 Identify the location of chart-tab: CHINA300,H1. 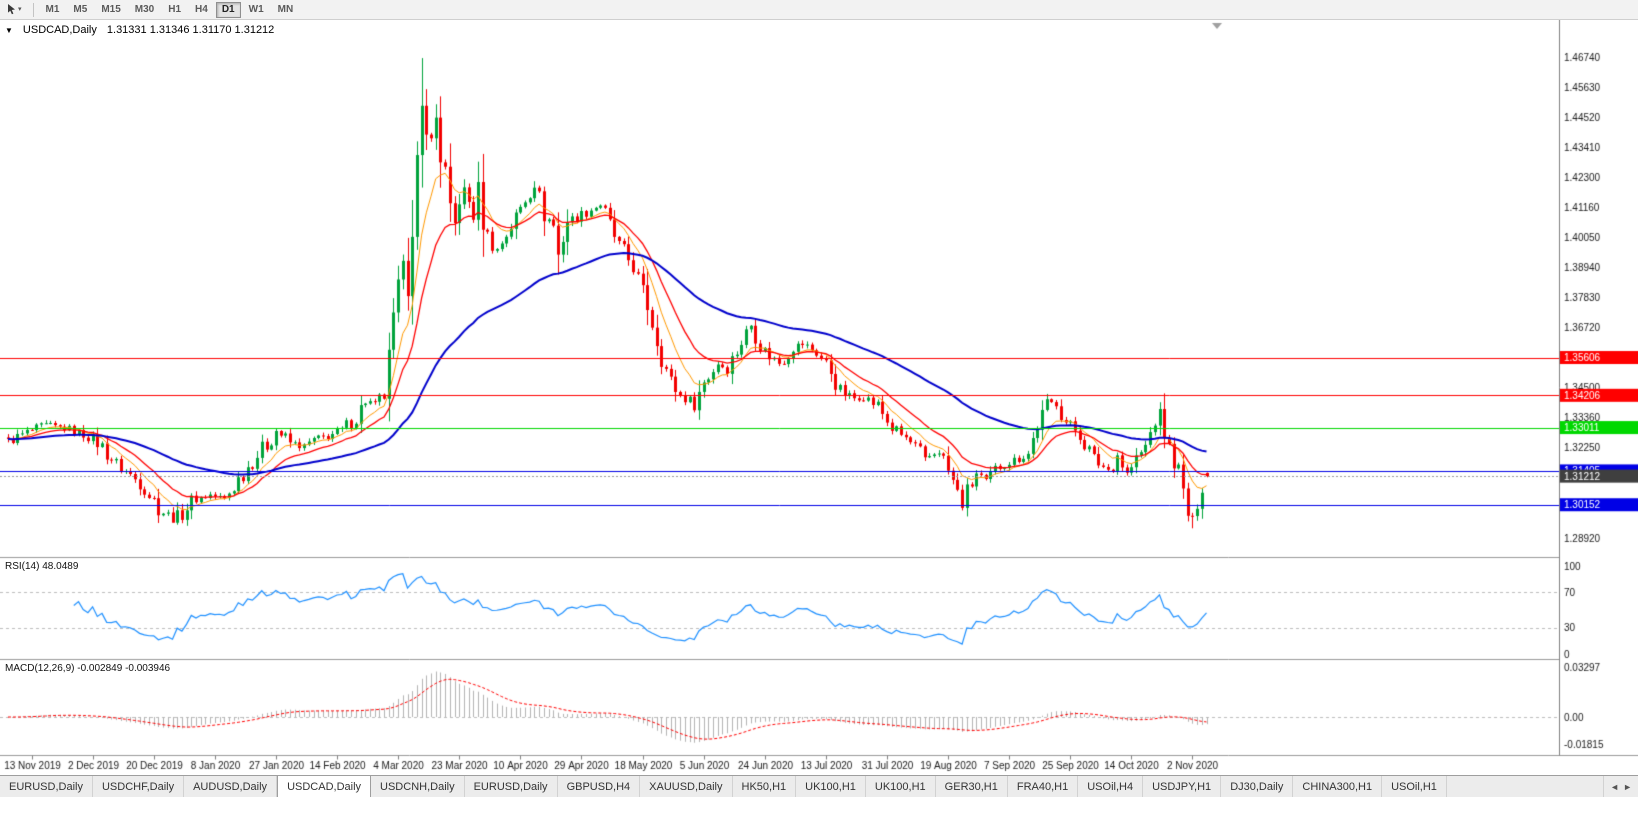
(1338, 786).